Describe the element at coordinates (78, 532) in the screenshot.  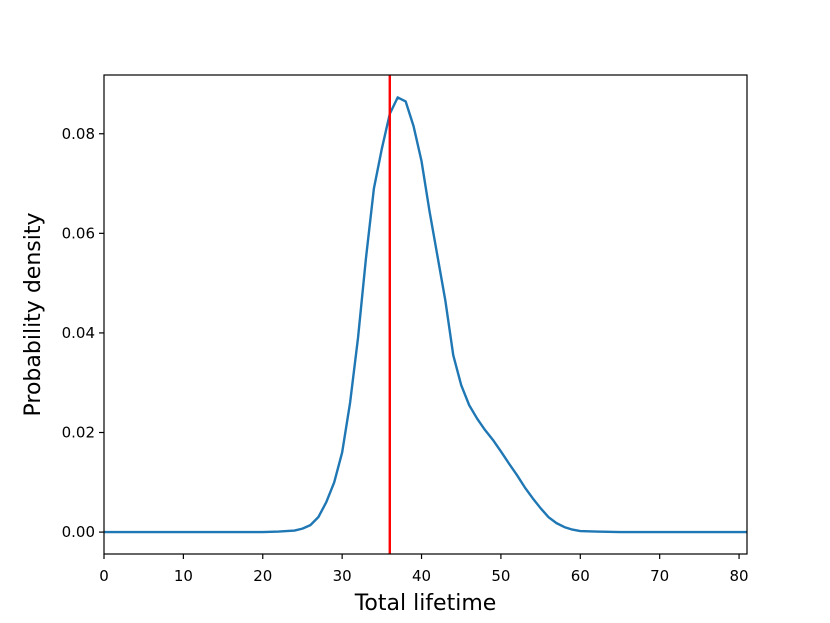
I see `y-tick-label: 0.00` at that location.